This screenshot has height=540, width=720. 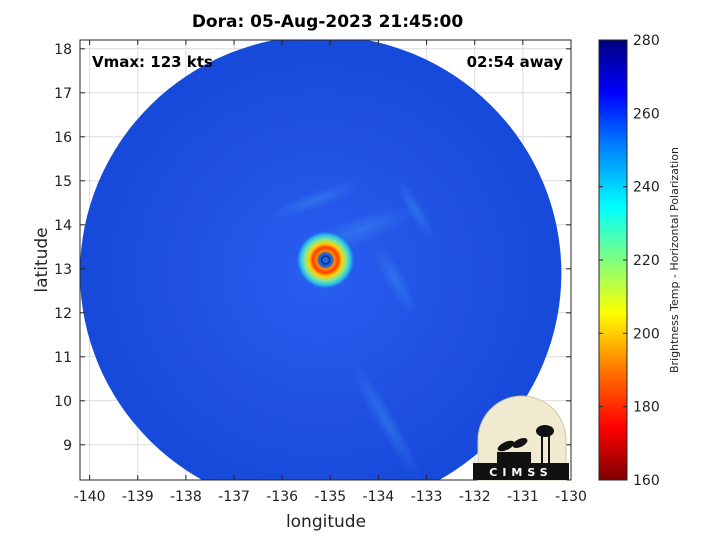 What do you see at coordinates (646, 261) in the screenshot?
I see `colorbar-tick-label: 220` at bounding box center [646, 261].